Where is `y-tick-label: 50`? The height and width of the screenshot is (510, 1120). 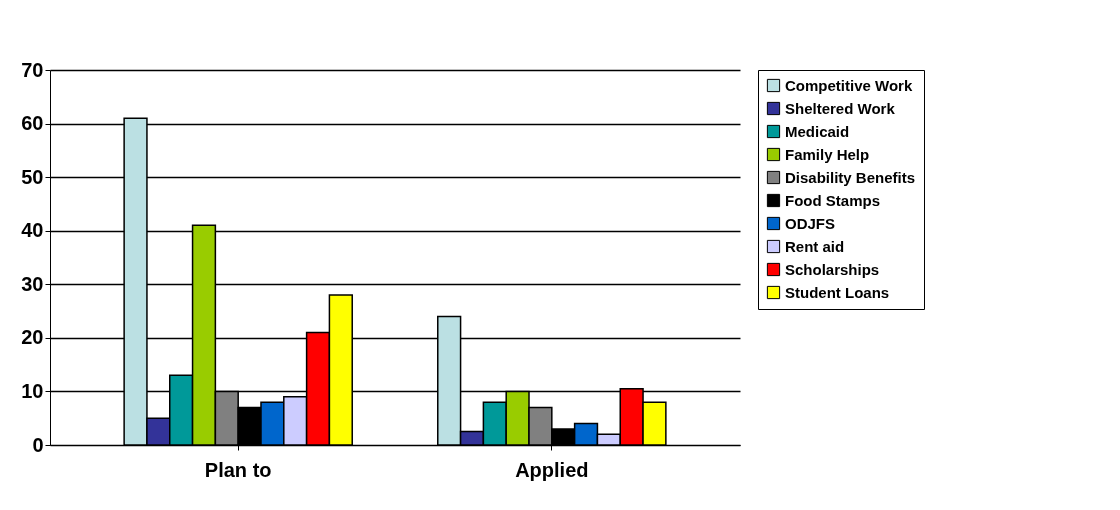
y-tick-label: 50 is located at coordinates (32, 176).